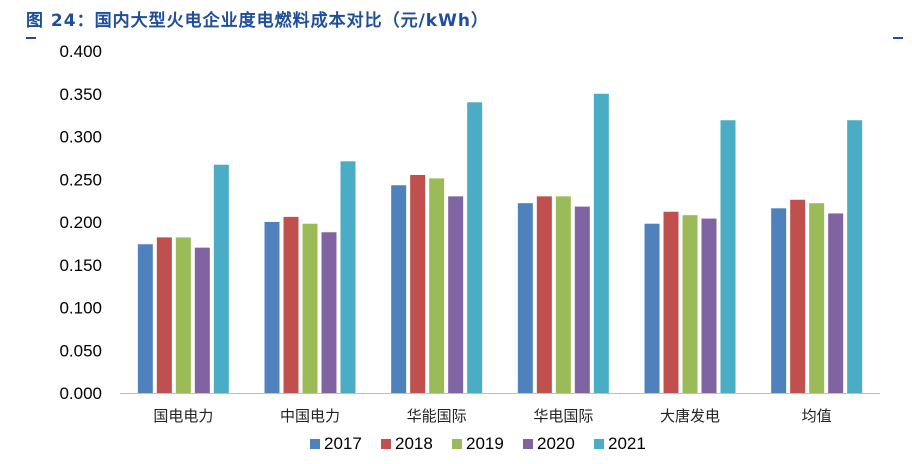 The height and width of the screenshot is (464, 912). Describe the element at coordinates (80, 393) in the screenshot. I see `y-tick-label: 0.000` at that location.